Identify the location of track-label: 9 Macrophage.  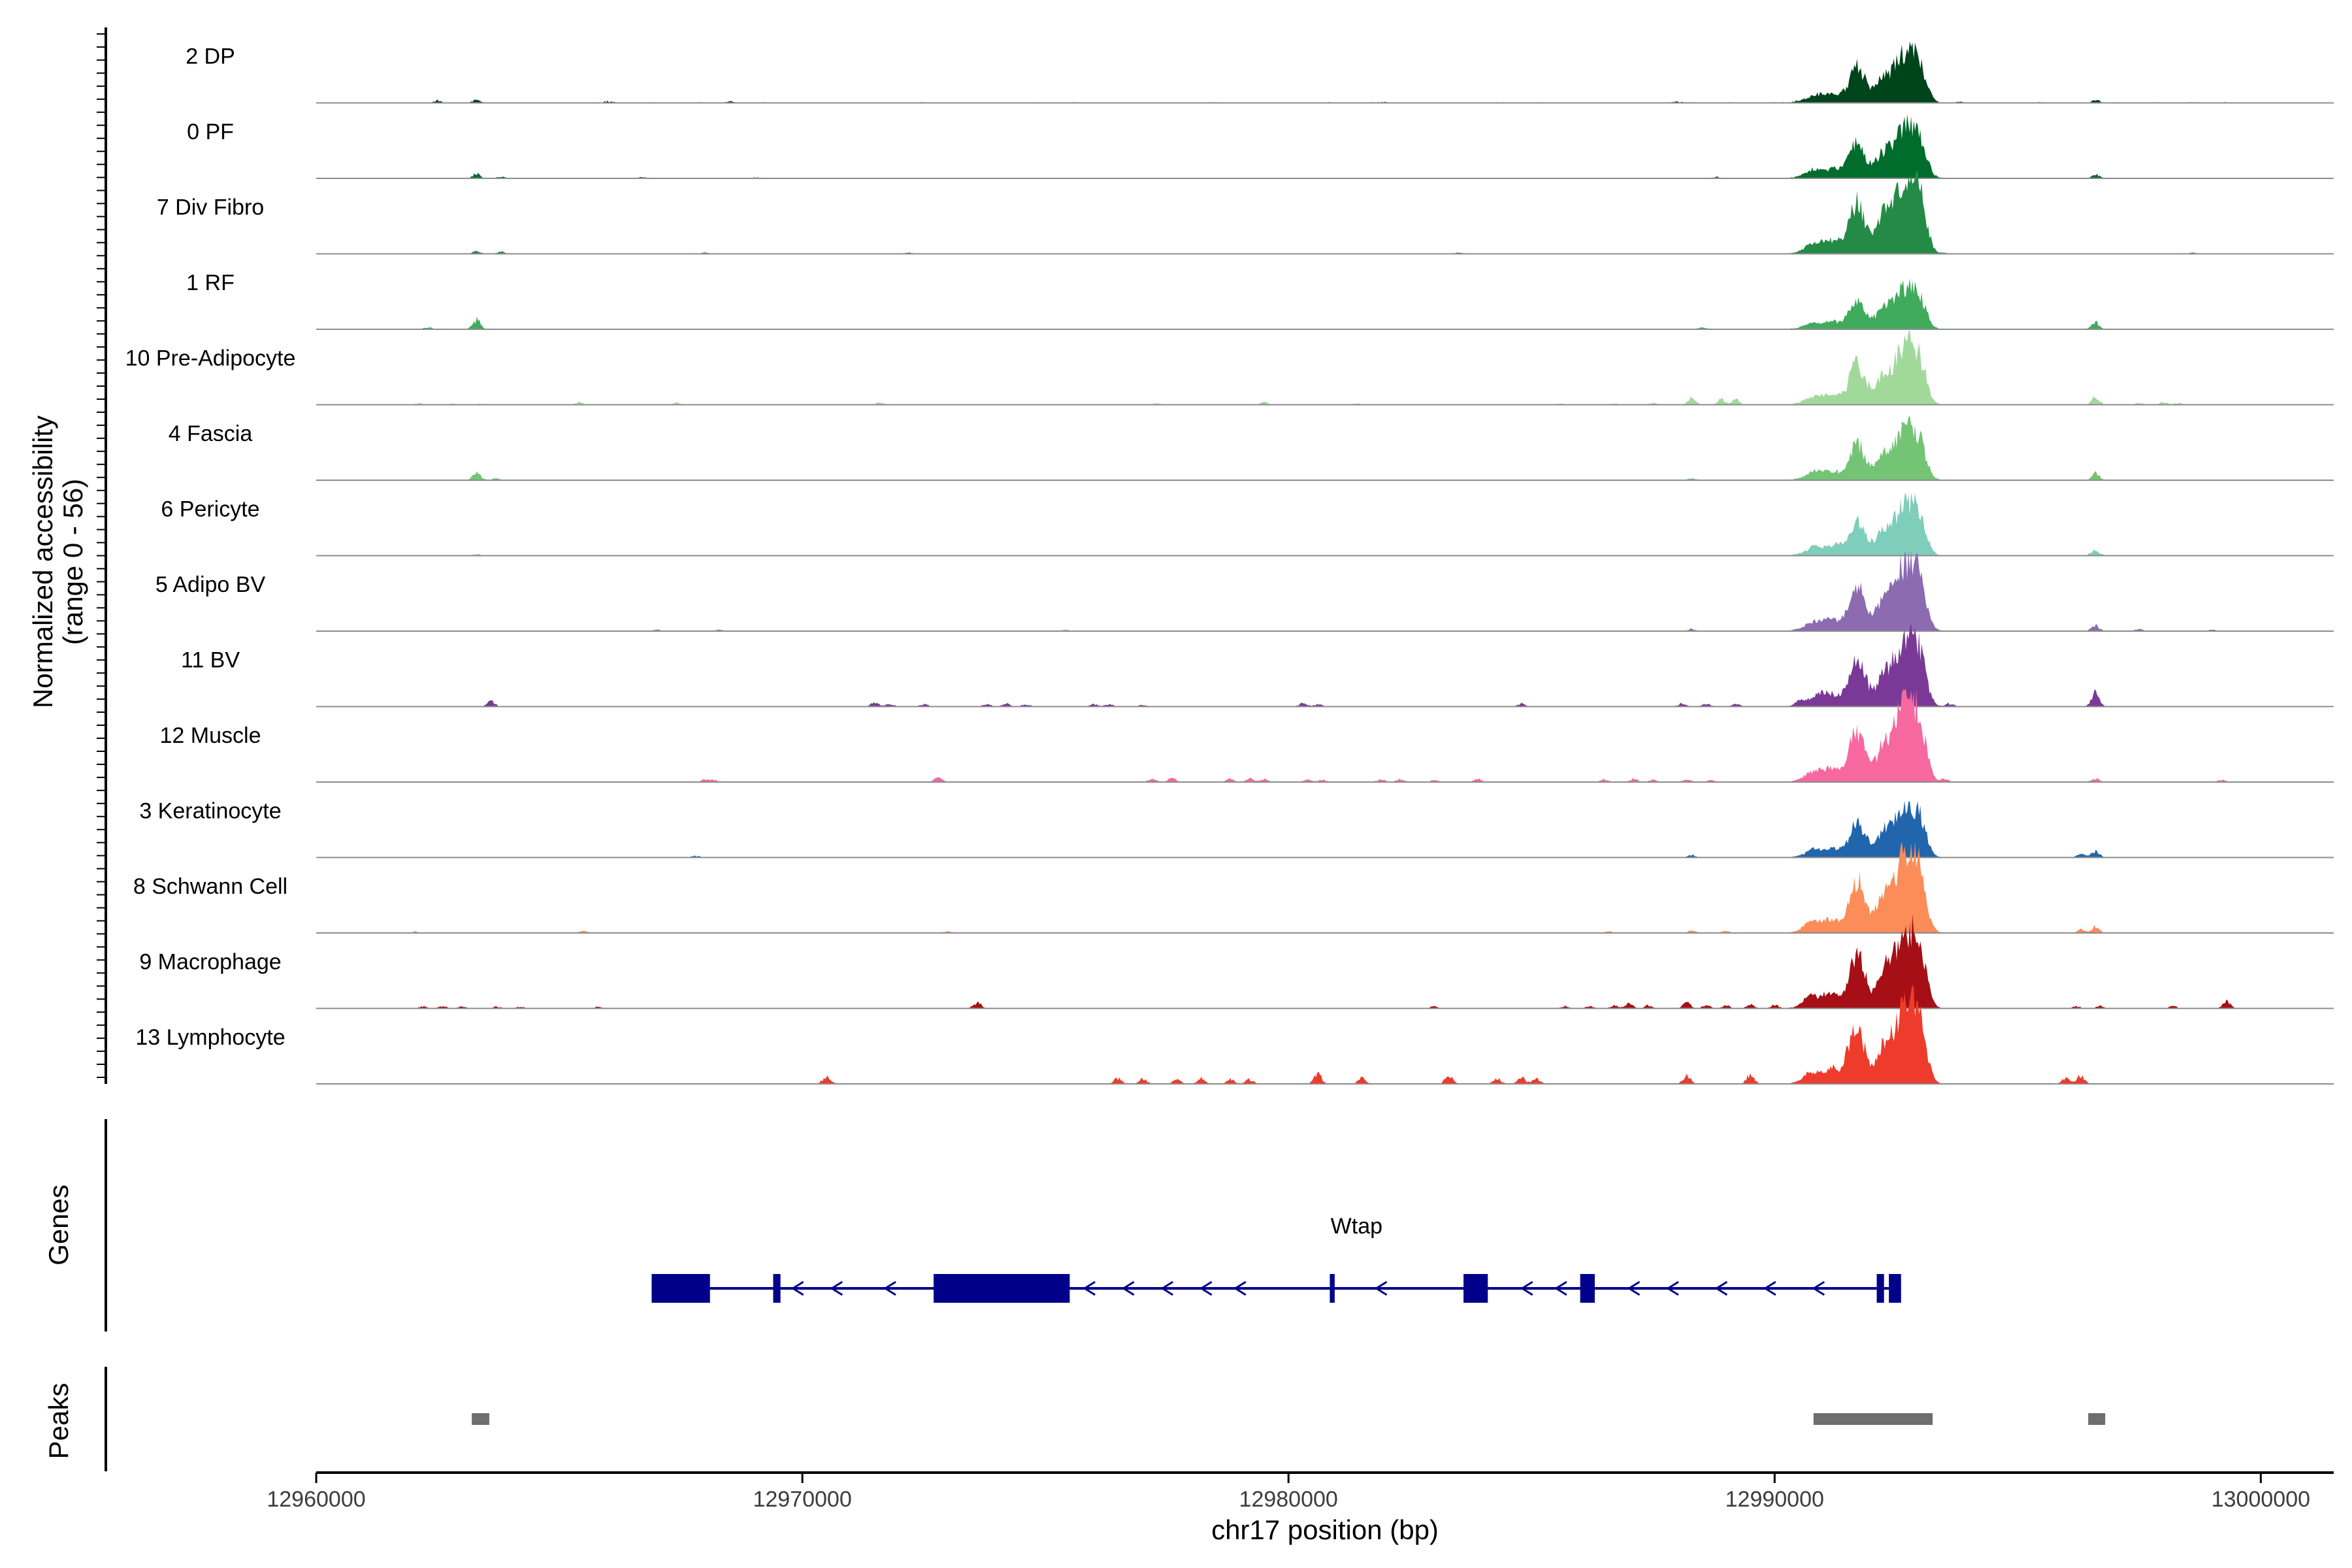
(210, 962).